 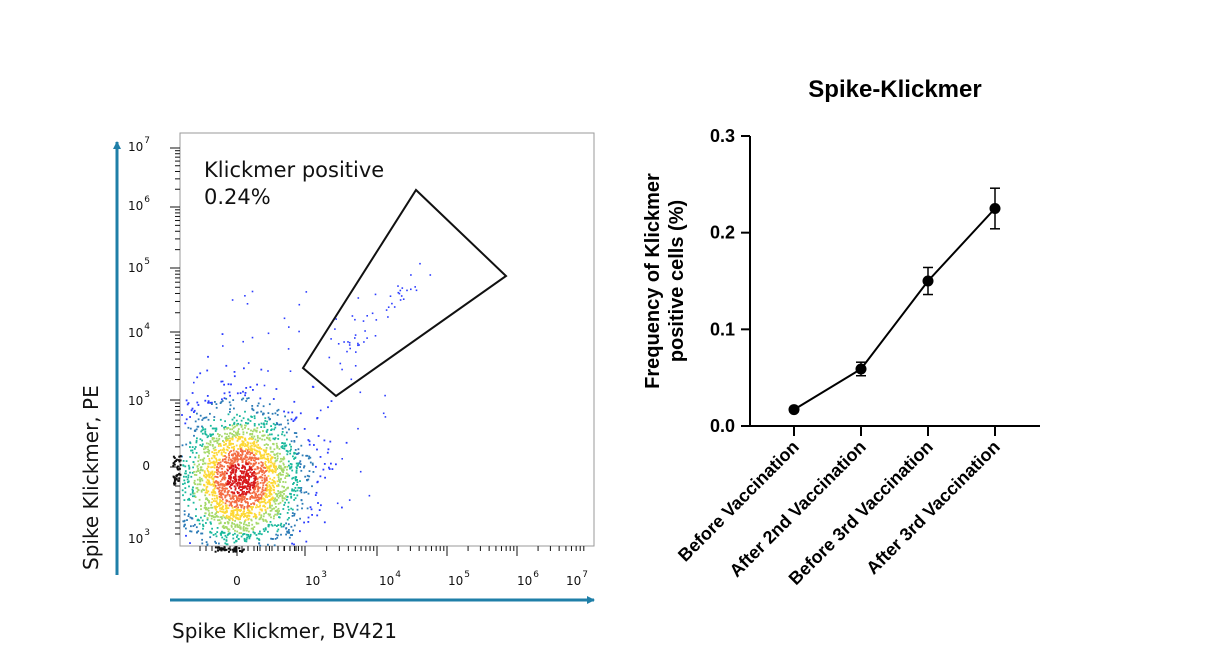 I want to click on flow-x-tick-label: 10⁶, so click(x=528, y=579).